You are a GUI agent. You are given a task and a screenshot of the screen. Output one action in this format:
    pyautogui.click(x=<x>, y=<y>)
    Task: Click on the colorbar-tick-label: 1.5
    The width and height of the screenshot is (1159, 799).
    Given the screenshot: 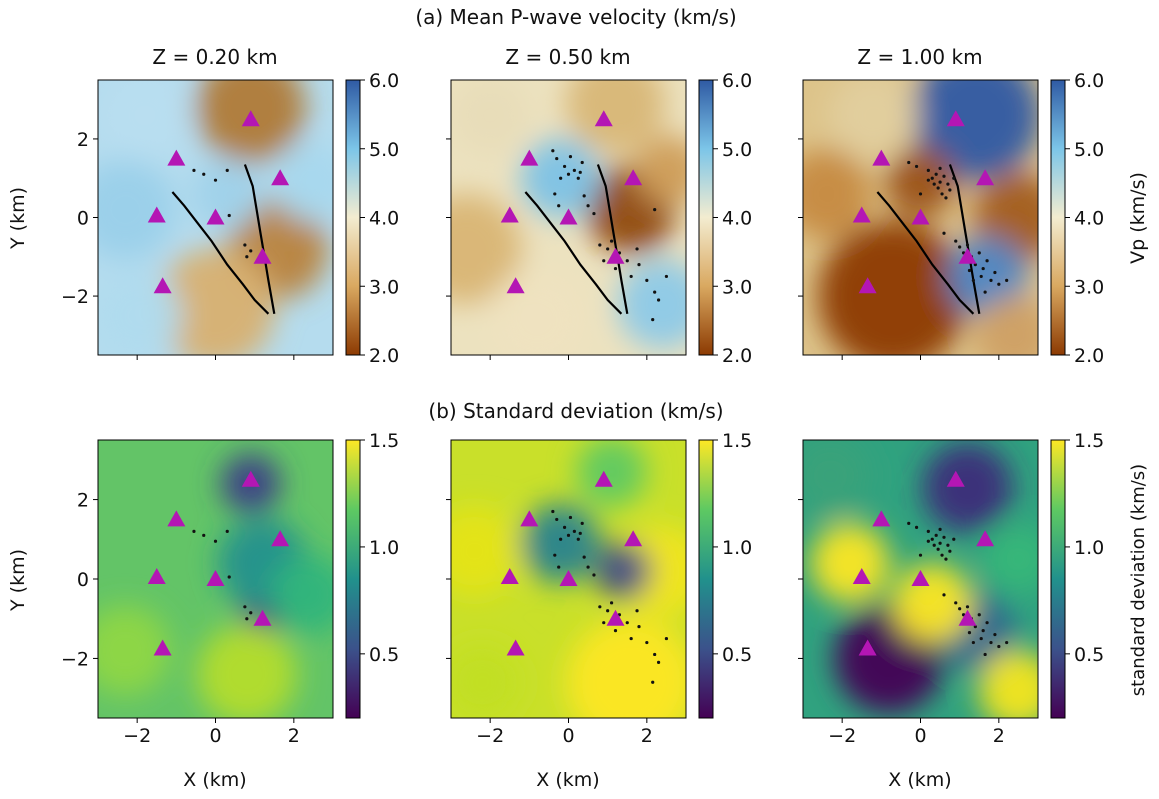 What is the action you would take?
    pyautogui.click(x=384, y=441)
    